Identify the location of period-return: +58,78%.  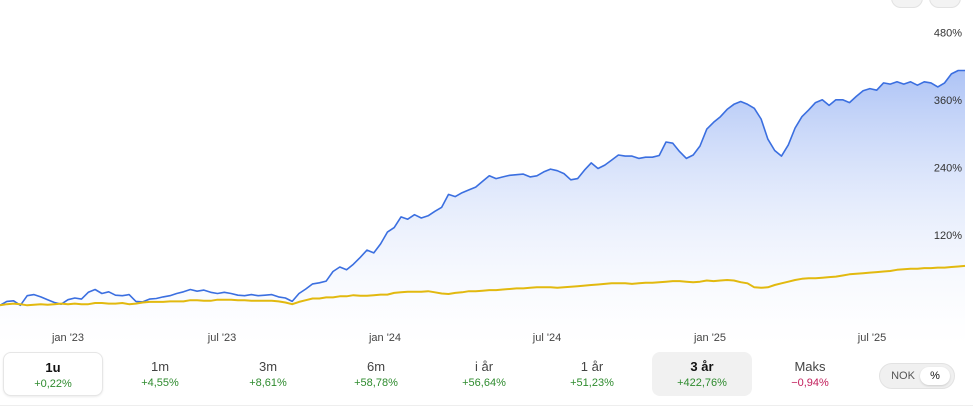
(376, 383).